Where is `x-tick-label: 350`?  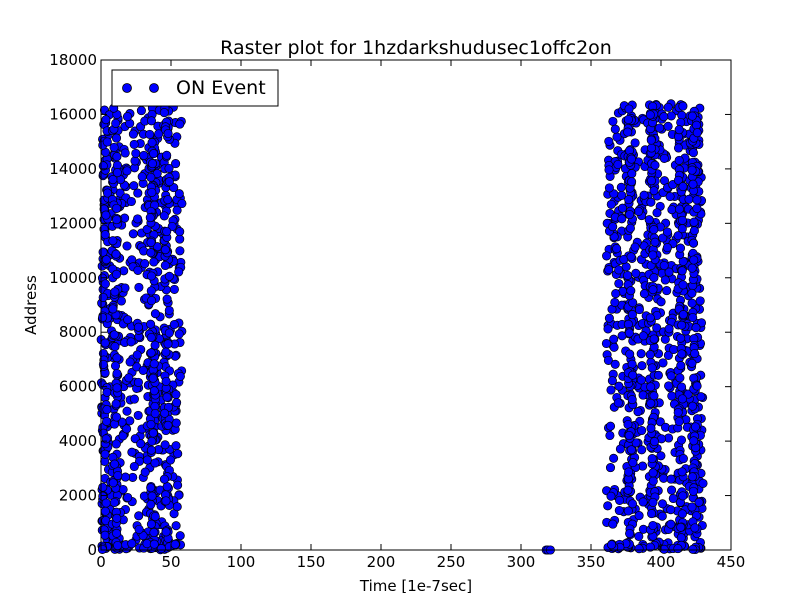 x-tick-label: 350 is located at coordinates (591, 562).